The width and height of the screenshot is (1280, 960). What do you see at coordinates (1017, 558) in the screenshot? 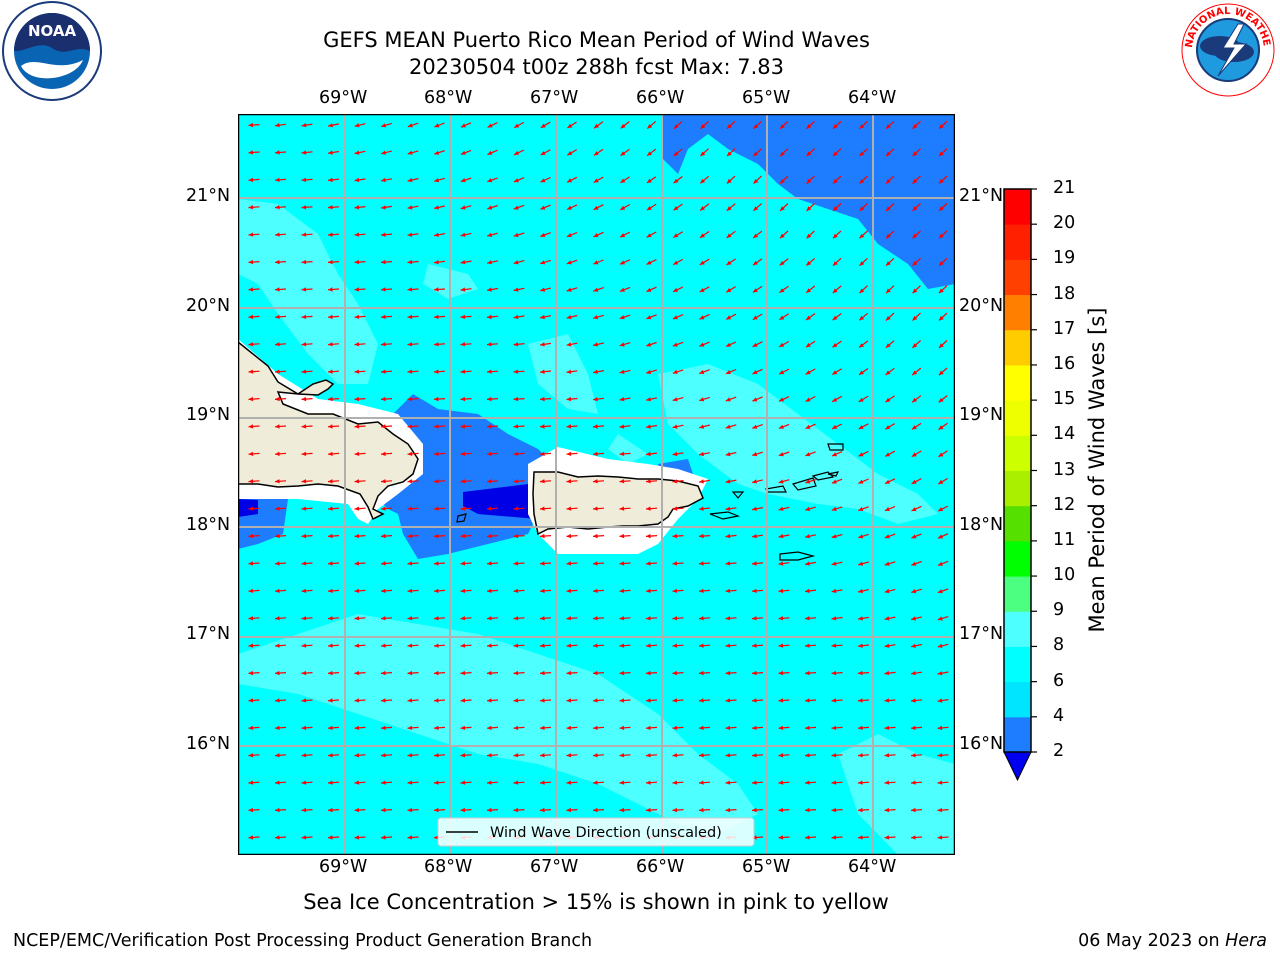
I see `colorbar-swatch` at bounding box center [1017, 558].